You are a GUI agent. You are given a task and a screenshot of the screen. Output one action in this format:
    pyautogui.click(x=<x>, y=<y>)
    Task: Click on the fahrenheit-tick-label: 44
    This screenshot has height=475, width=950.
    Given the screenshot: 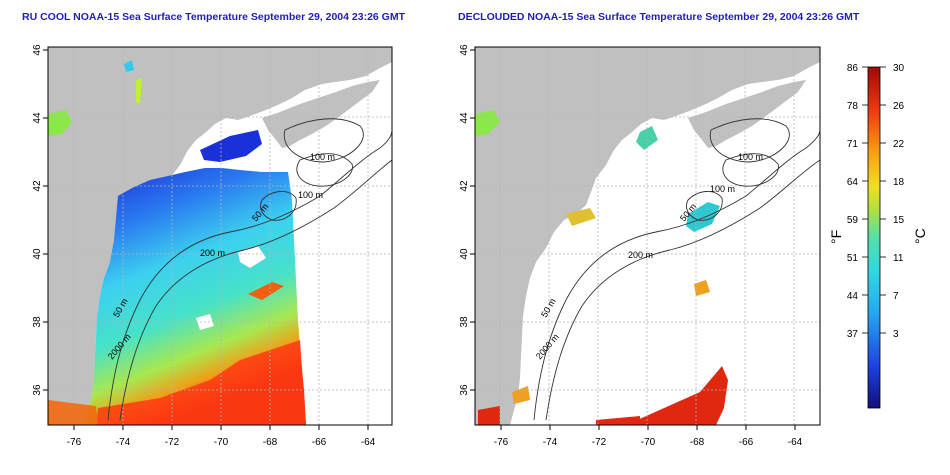 What is the action you would take?
    pyautogui.click(x=853, y=296)
    